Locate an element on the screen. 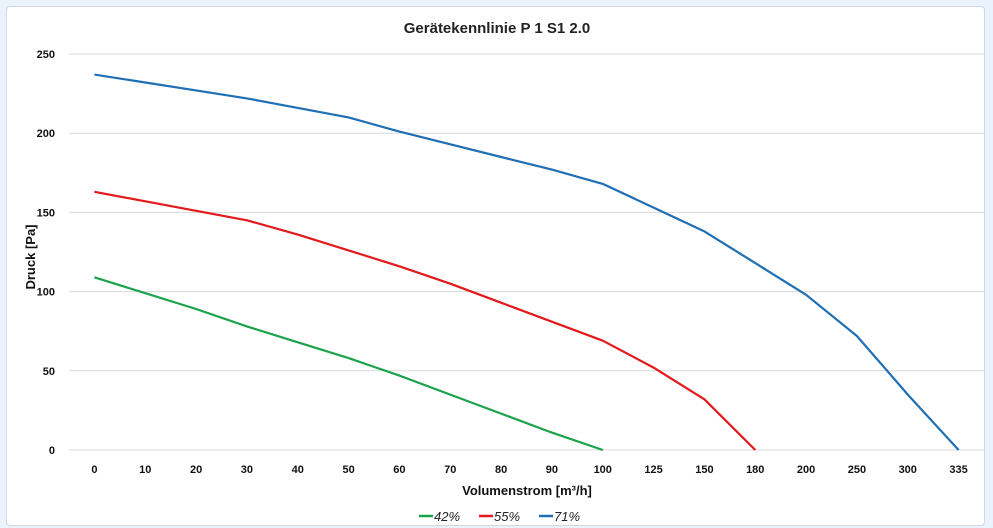  x-tick-label: 50 is located at coordinates (348, 470).